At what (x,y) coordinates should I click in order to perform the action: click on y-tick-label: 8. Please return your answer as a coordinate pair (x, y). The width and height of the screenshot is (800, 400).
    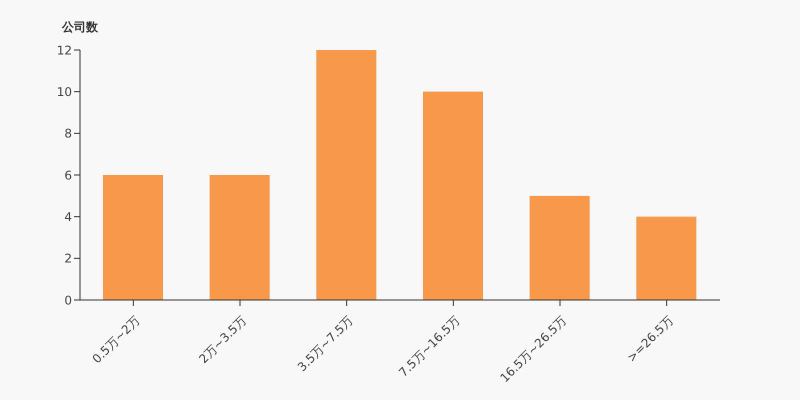
    Looking at the image, I should click on (68, 133).